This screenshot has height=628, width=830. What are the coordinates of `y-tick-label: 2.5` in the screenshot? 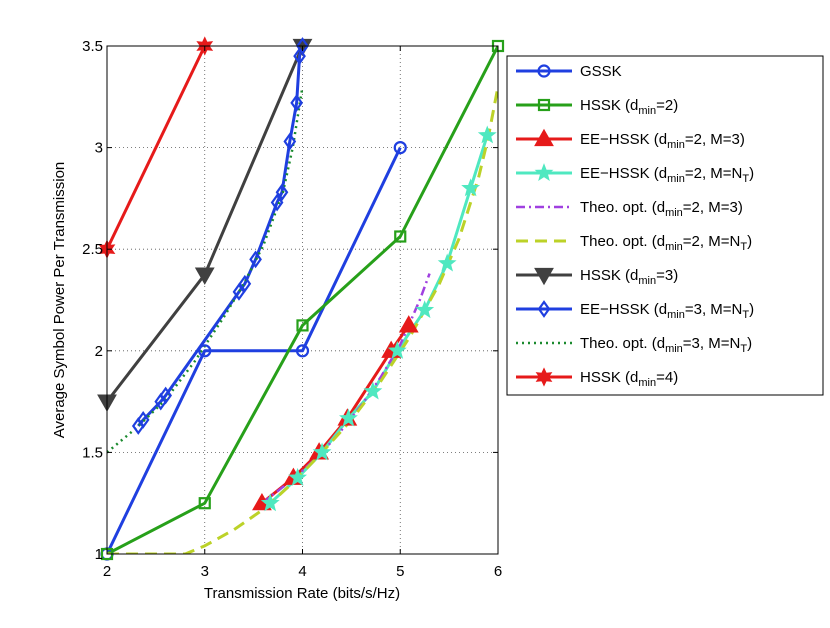 It's located at (92, 249).